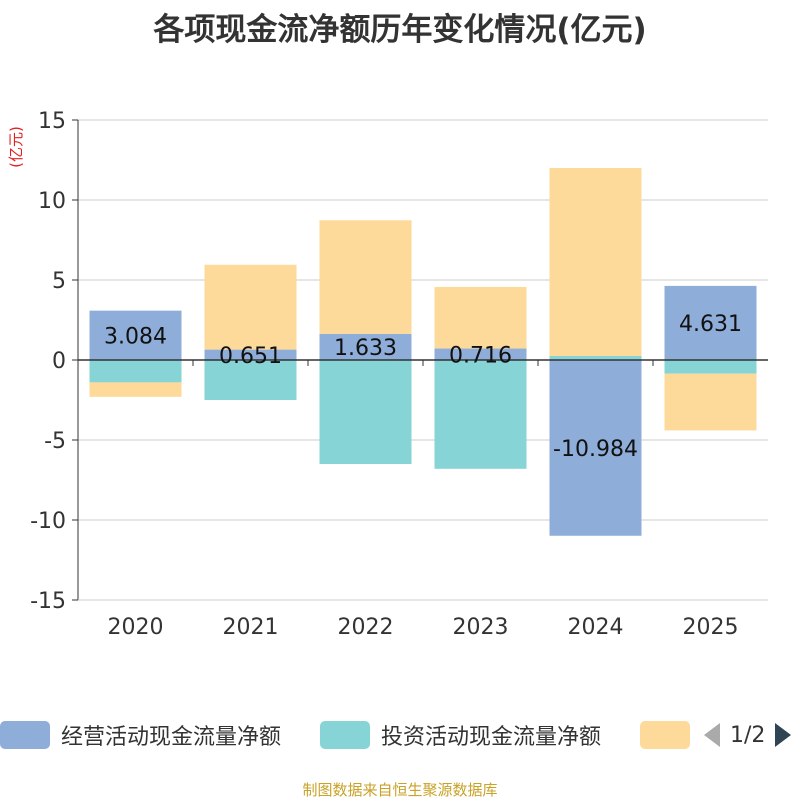 The image size is (800, 800). What do you see at coordinates (59, 281) in the screenshot?
I see `y-tick-label: 5` at bounding box center [59, 281].